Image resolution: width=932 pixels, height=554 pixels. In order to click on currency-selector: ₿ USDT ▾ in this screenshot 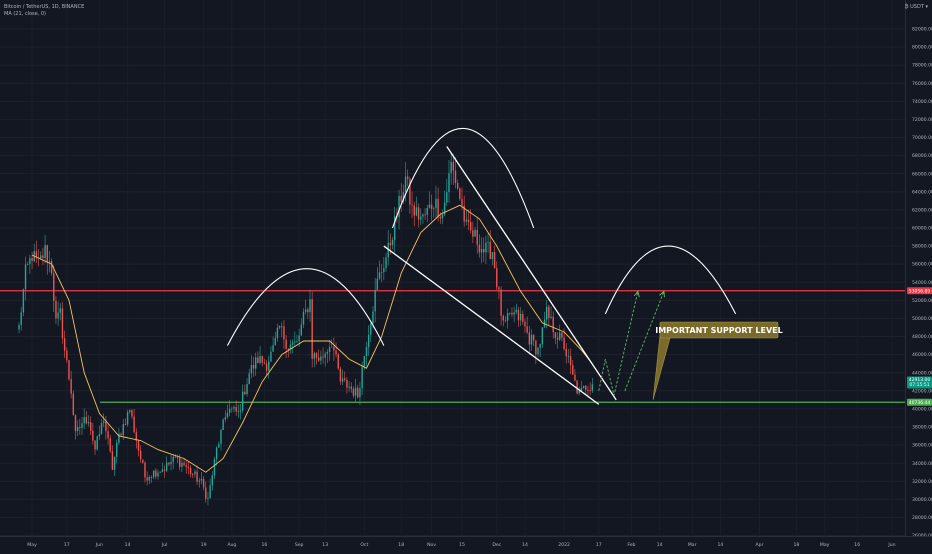, I will do `click(916, 7)`.